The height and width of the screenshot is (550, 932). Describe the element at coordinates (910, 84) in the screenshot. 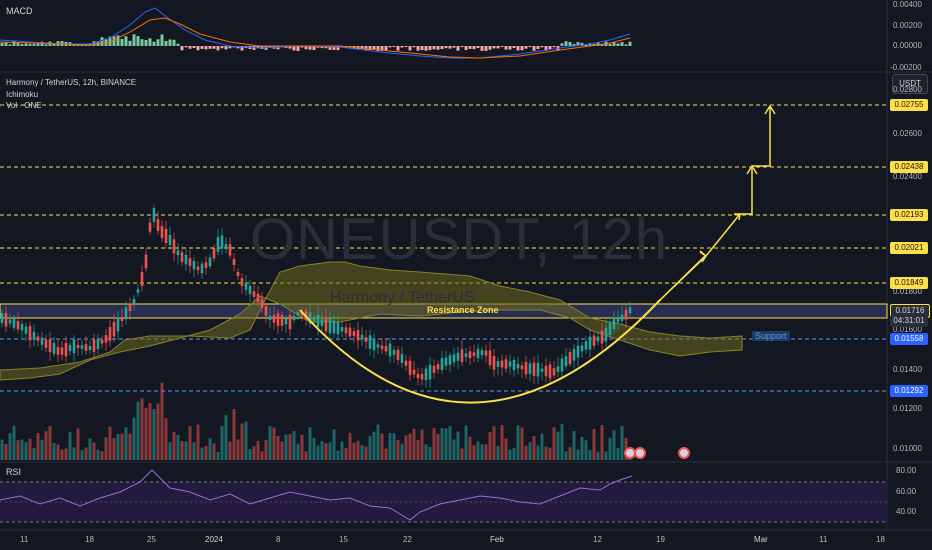

I see `currency-button: USDT` at that location.